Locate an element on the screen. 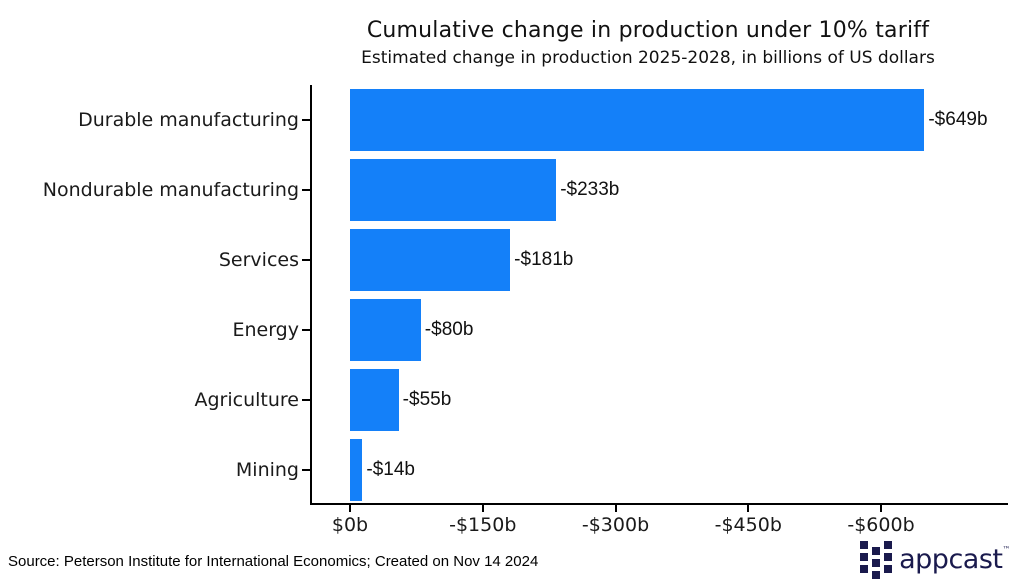  appcast-logo-icon is located at coordinates (876, 560).